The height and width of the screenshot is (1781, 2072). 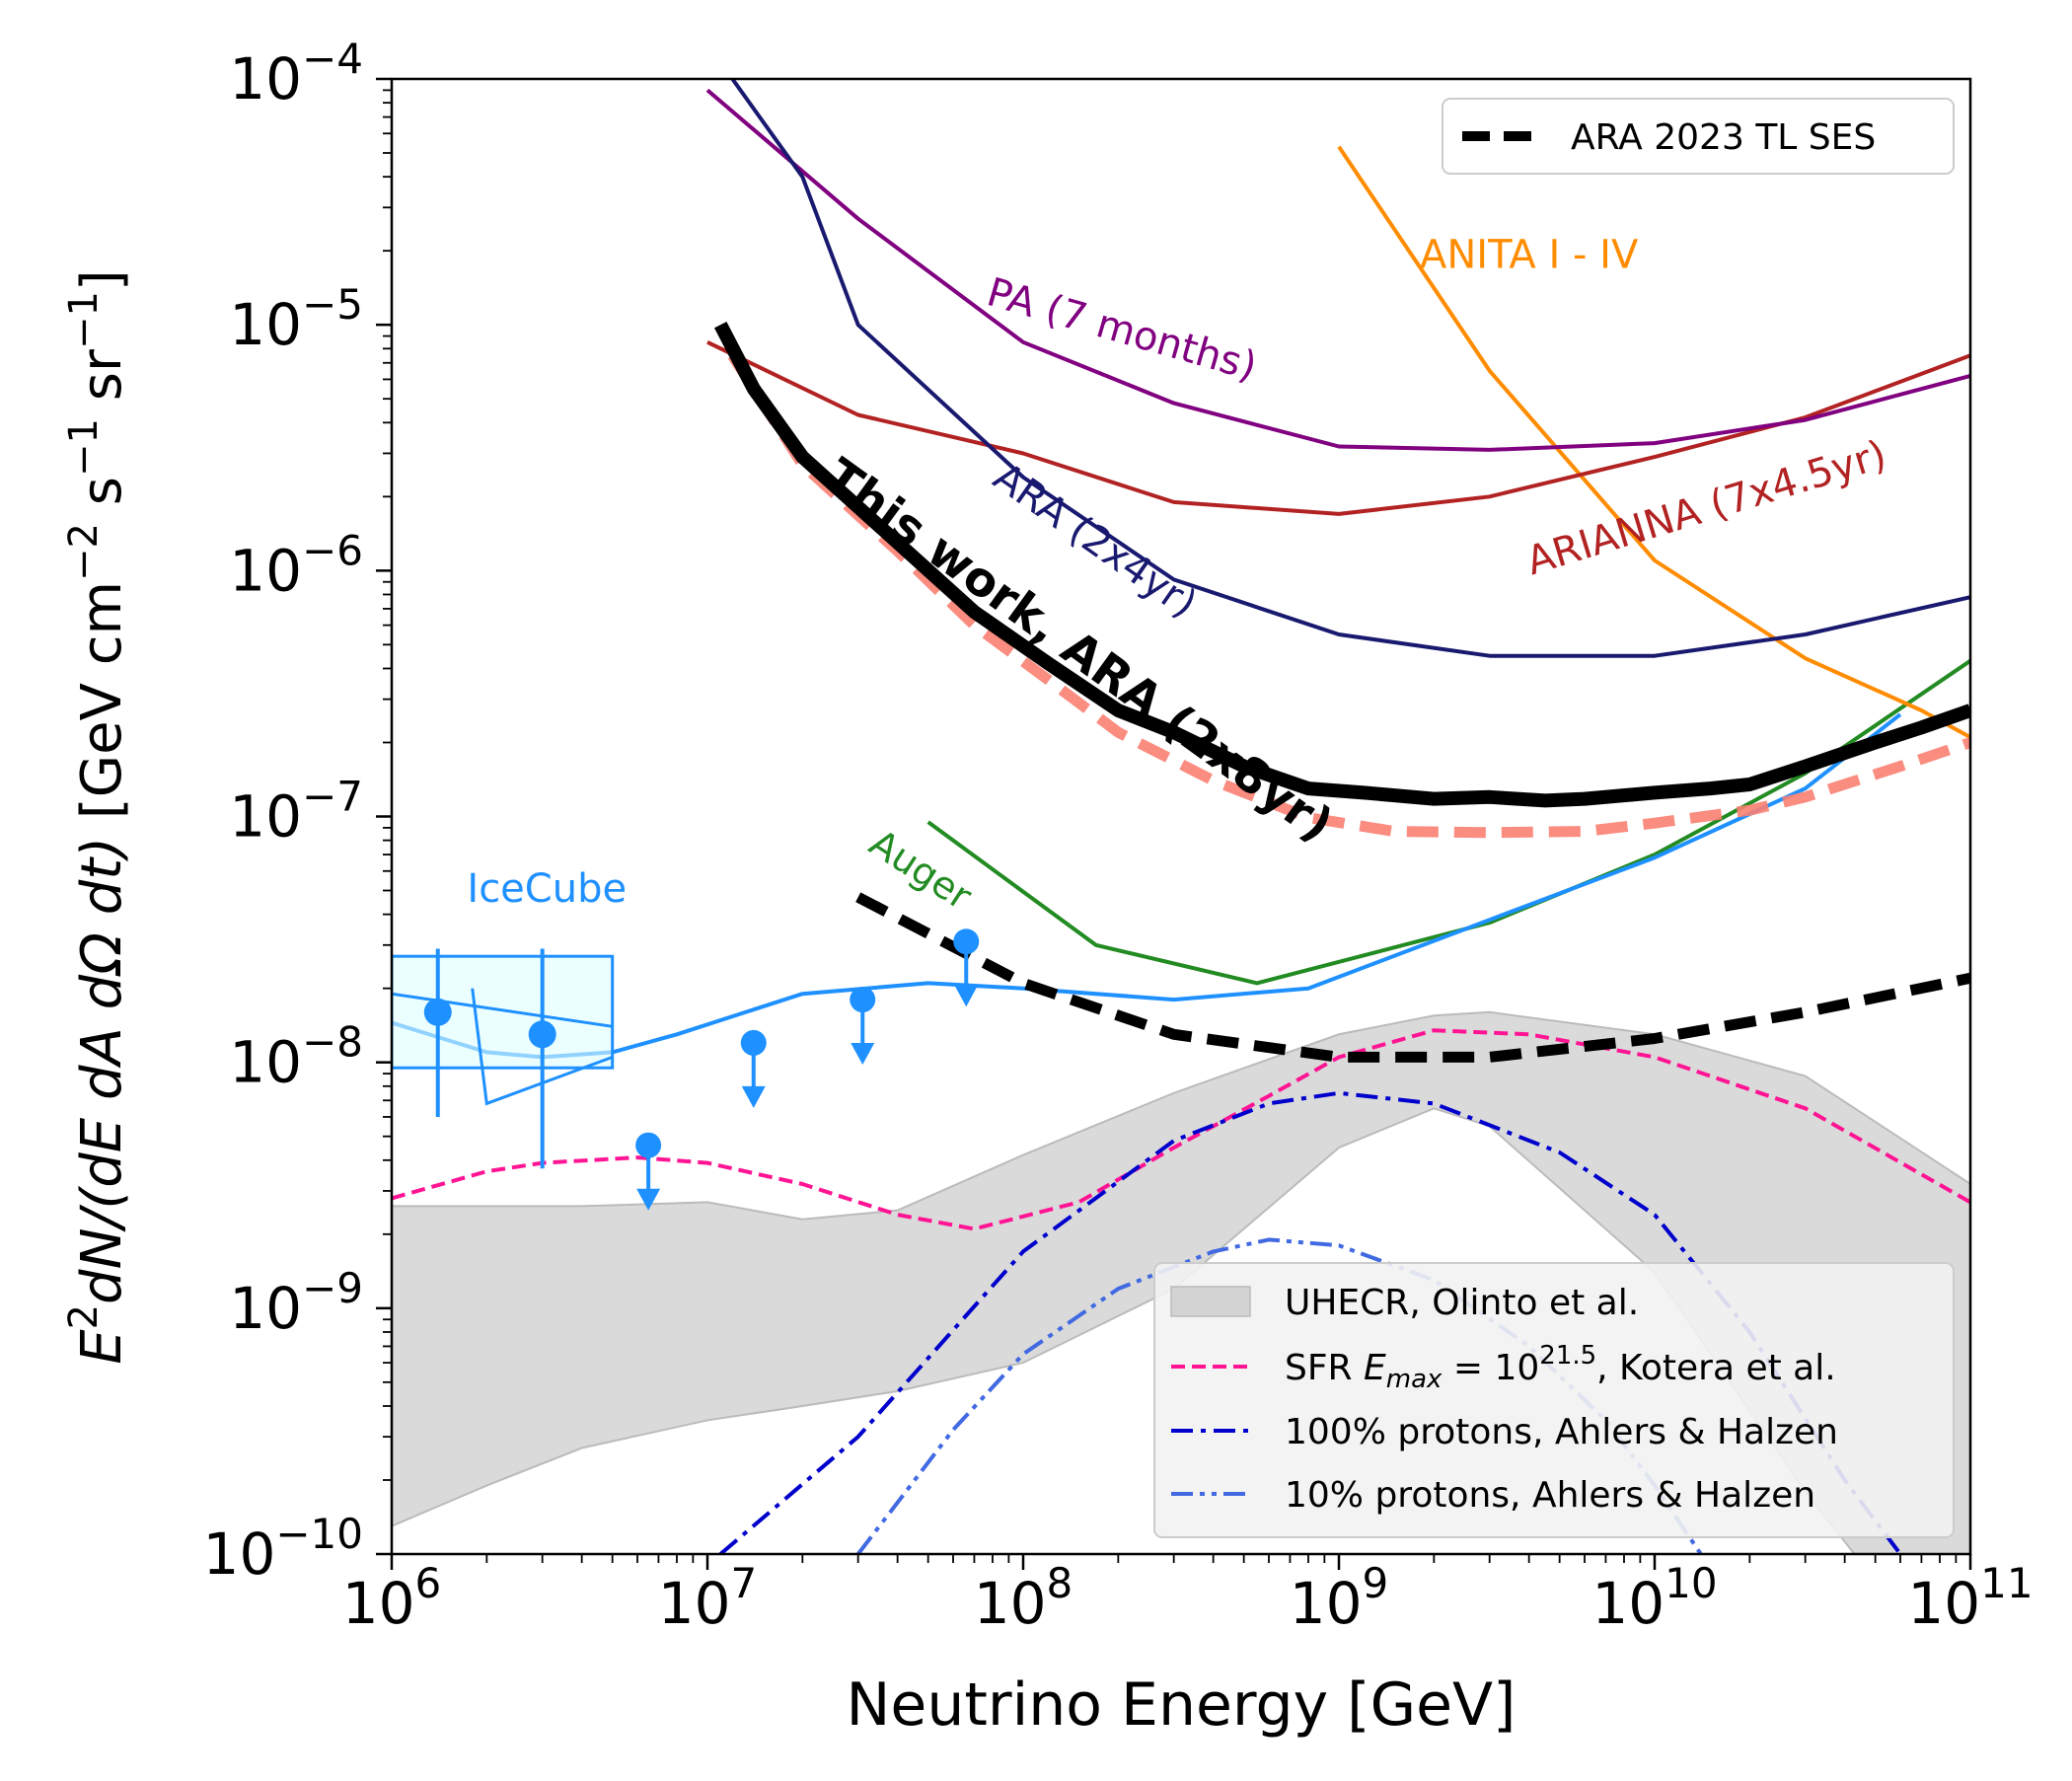 I want to click on legend-top-frame, so click(x=1699, y=136).